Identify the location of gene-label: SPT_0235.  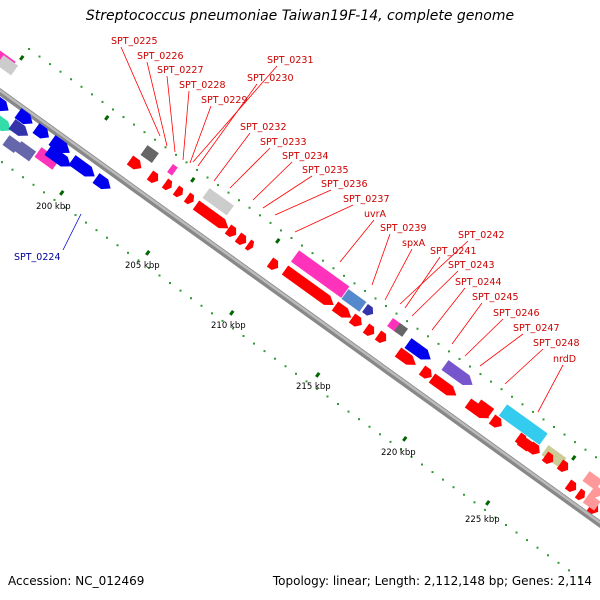
(325, 170).